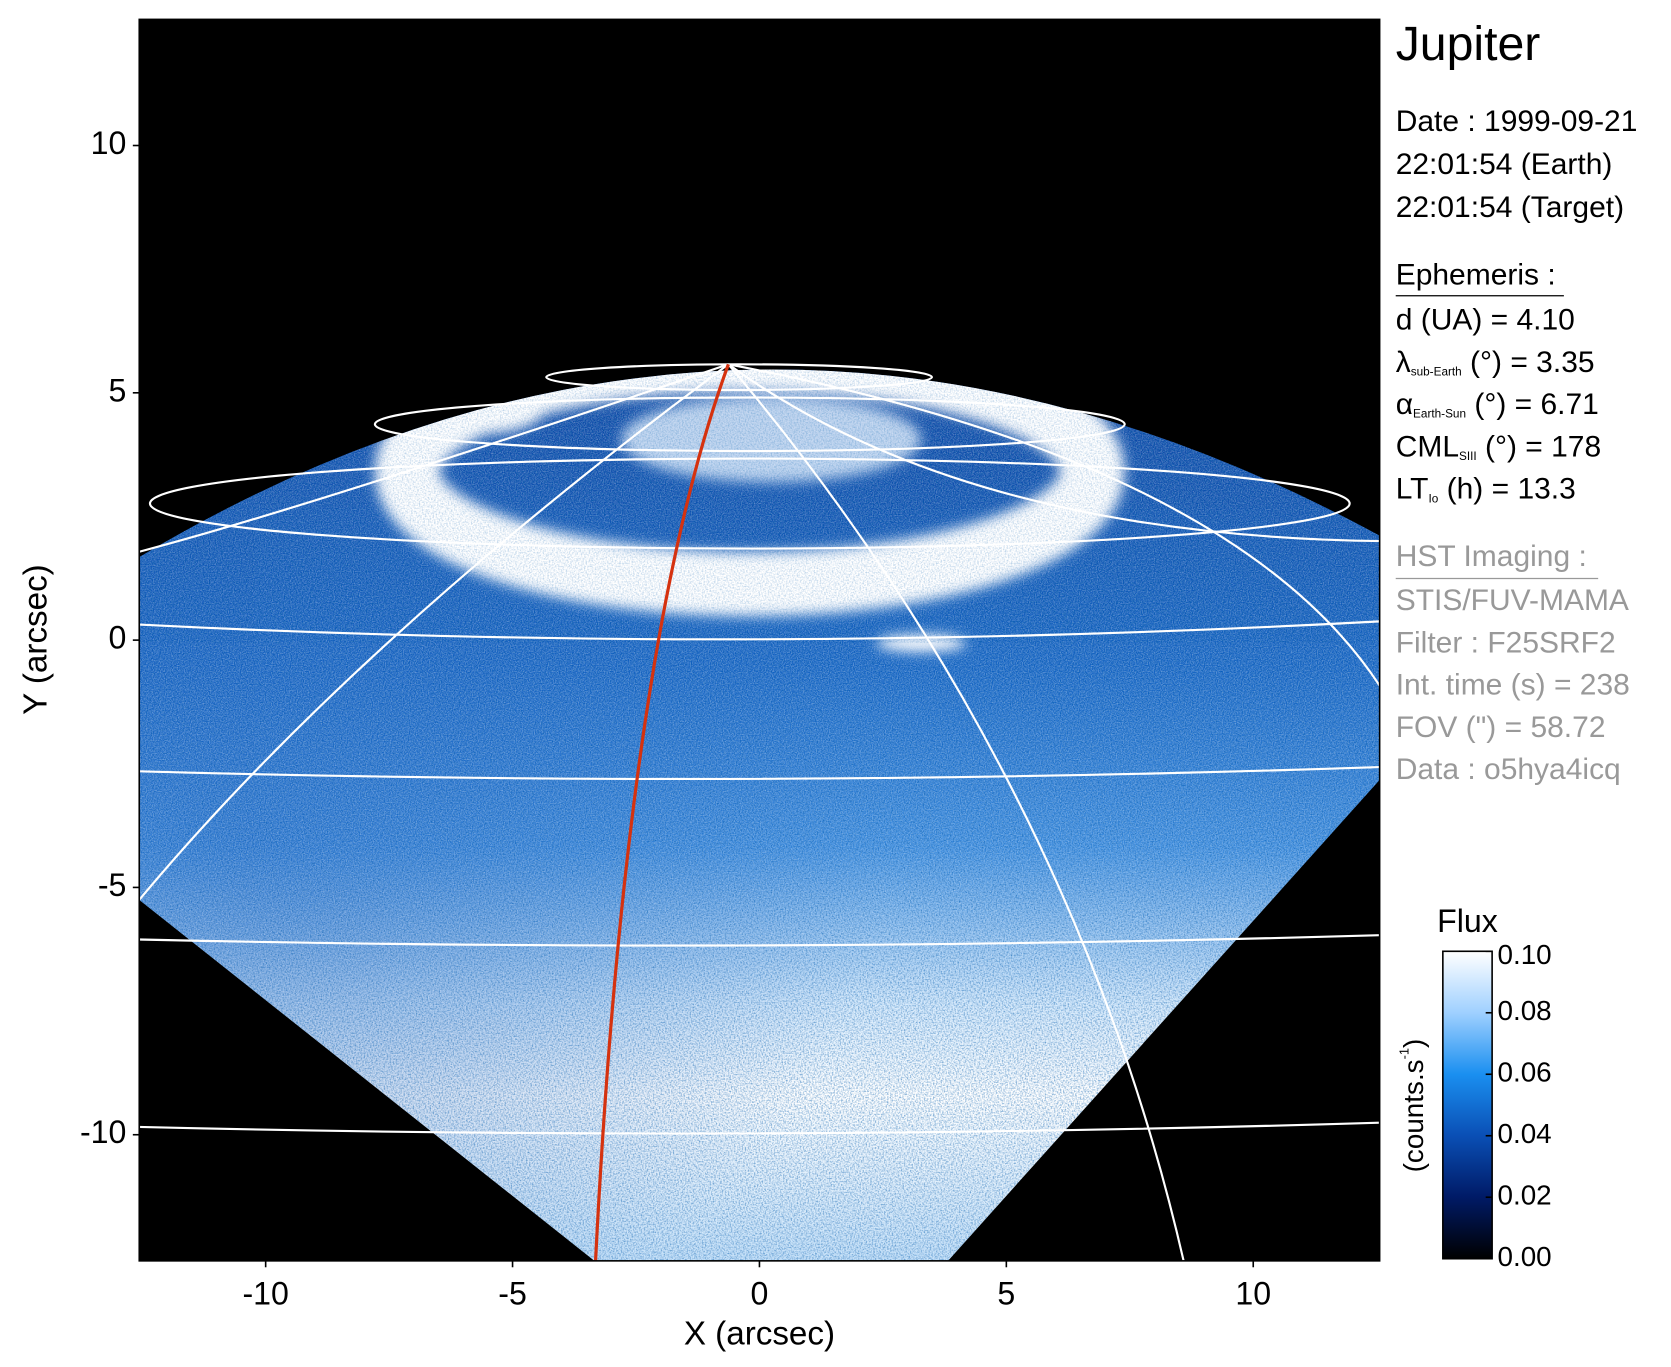 The height and width of the screenshot is (1367, 1671). I want to click on imaging-line: Filter : F25SRF2, so click(1506, 642).